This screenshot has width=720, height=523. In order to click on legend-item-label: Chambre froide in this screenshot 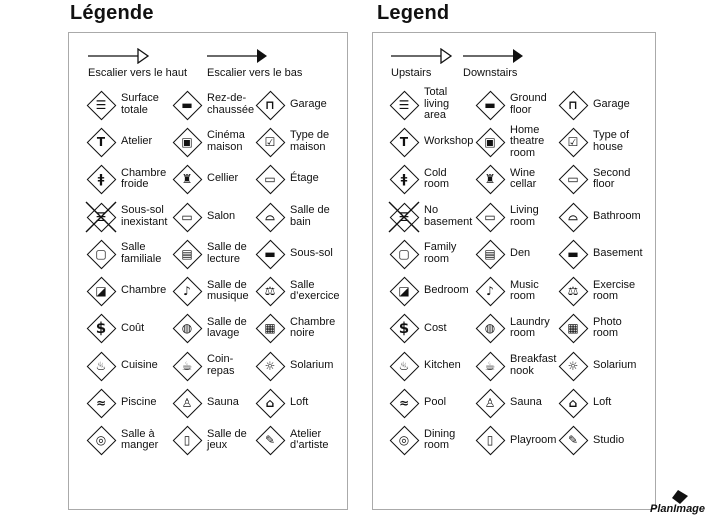, I will do `click(144, 178)`.